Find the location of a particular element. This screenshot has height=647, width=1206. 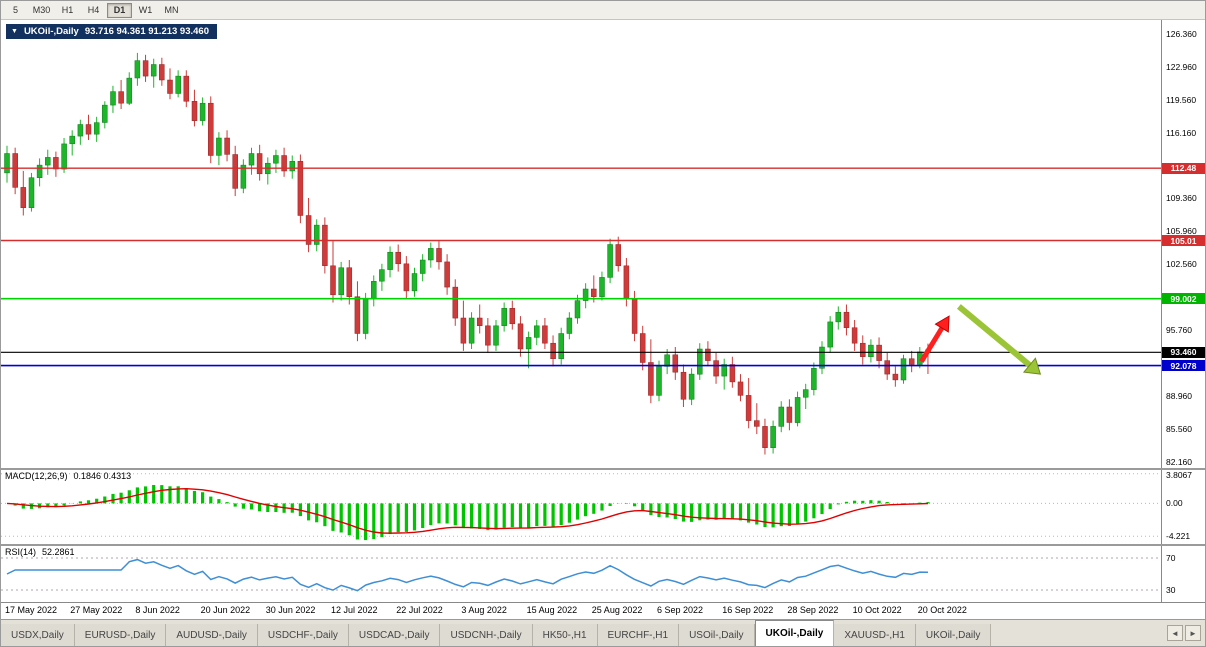

date-label: 12 Jul 2022 is located at coordinates (354, 610).